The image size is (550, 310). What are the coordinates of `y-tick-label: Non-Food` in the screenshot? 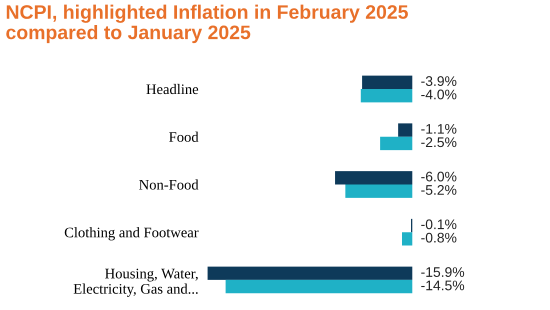 It's located at (168, 184).